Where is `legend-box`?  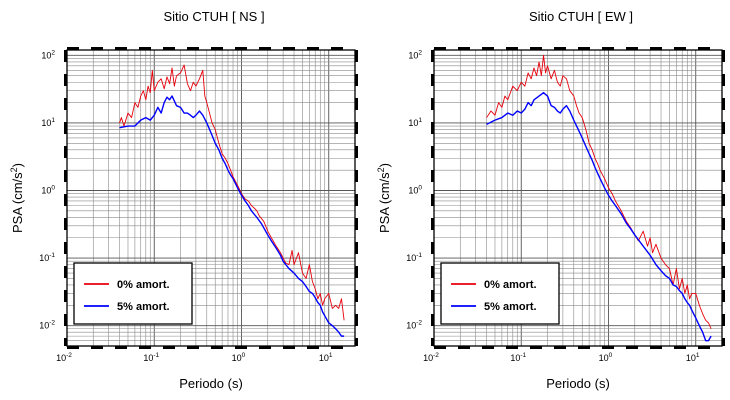
legend-box is located at coordinates (500, 293).